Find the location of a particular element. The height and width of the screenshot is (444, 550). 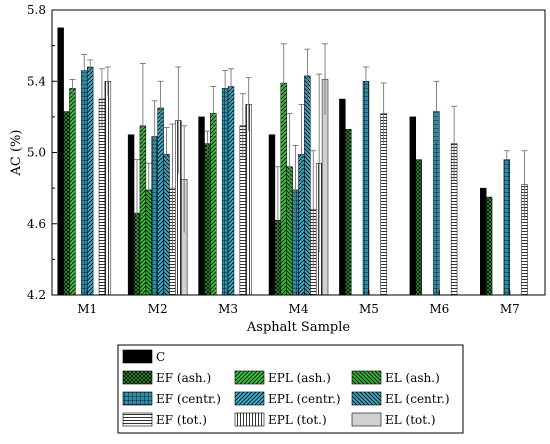

error-bar-epl-tot-m4 is located at coordinates (319, 163).